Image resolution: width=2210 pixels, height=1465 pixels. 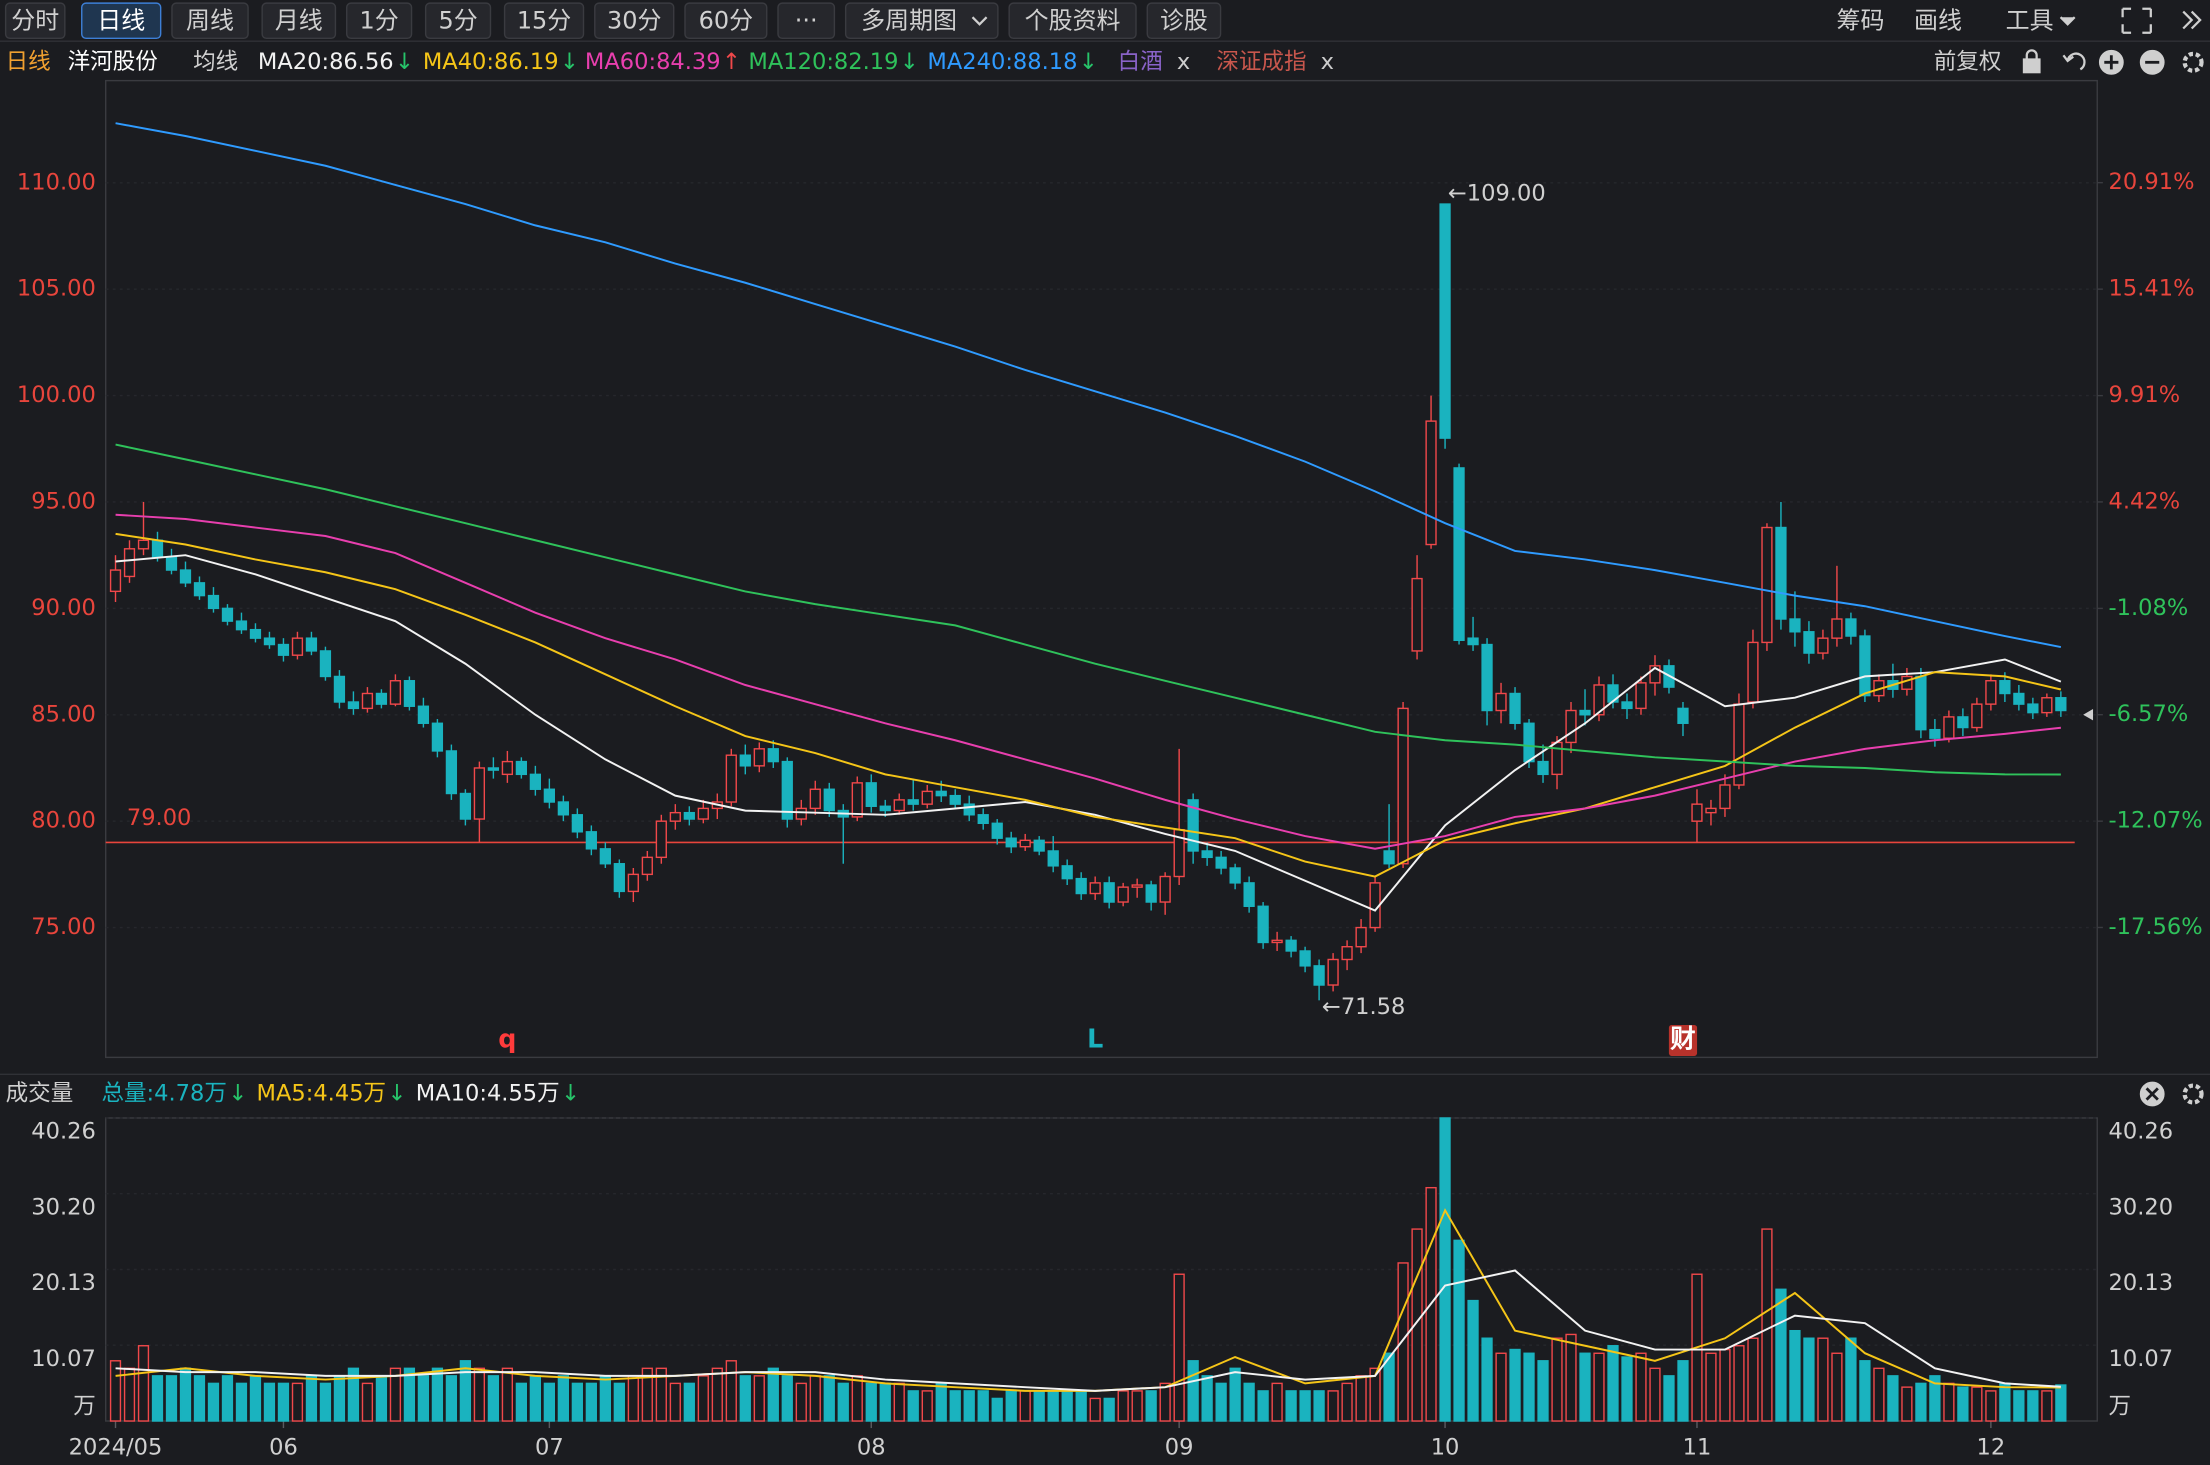 What do you see at coordinates (2192, 20) in the screenshot?
I see `collapse-icon` at bounding box center [2192, 20].